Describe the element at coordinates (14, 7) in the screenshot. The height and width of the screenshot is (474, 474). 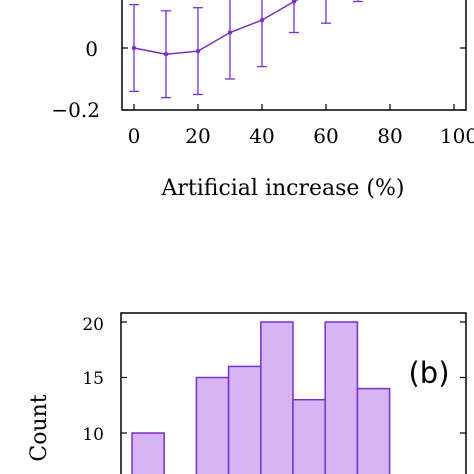
I see `ylabel-fragment: M` at that location.